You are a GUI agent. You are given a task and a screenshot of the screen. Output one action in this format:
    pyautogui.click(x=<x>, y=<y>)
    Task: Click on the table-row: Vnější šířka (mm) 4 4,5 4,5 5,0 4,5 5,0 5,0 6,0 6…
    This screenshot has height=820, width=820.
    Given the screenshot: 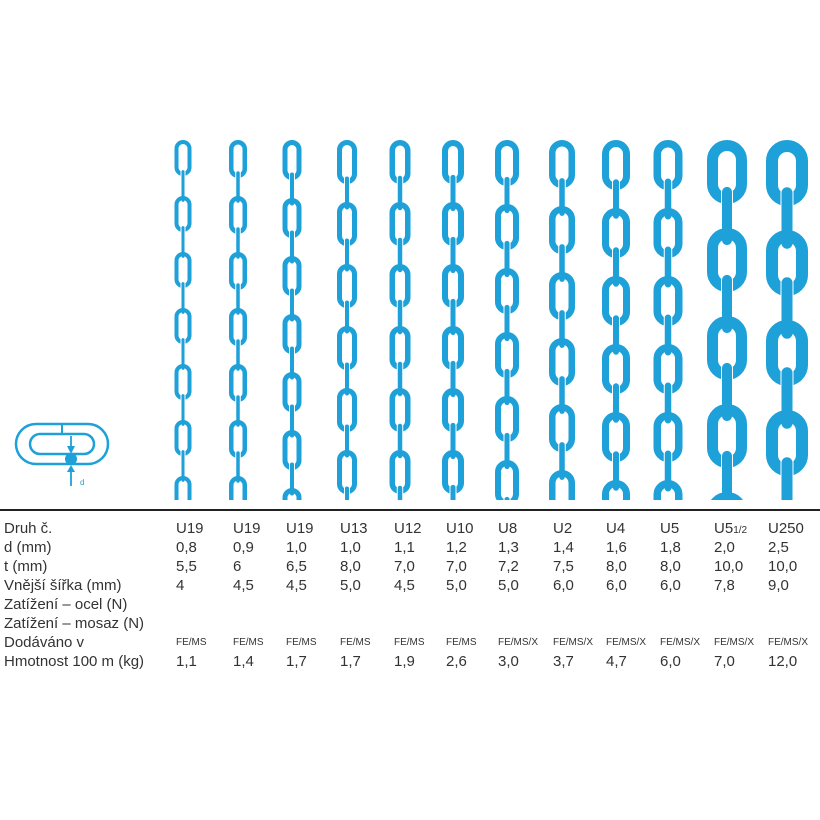 What is the action you would take?
    pyautogui.click(x=410, y=585)
    